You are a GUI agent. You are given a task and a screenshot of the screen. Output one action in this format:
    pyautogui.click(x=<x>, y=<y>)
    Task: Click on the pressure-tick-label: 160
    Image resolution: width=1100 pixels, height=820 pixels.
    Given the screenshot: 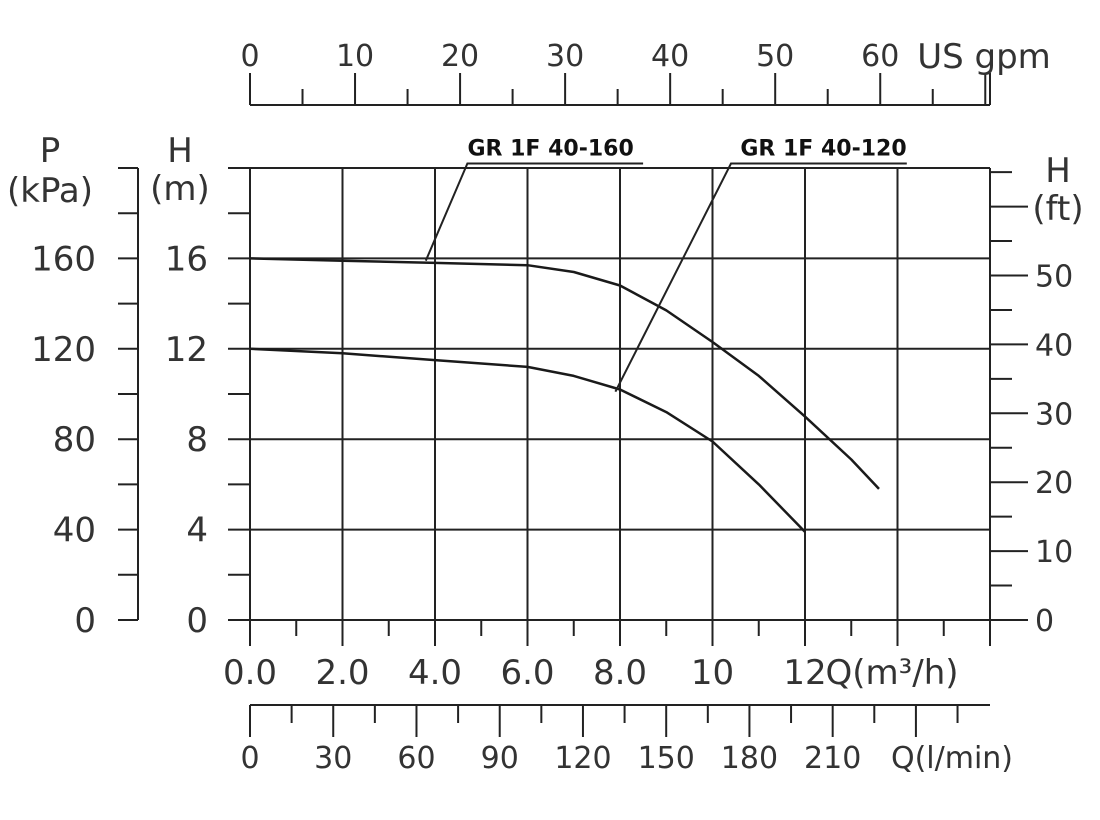 What is the action you would take?
    pyautogui.click(x=63, y=259)
    